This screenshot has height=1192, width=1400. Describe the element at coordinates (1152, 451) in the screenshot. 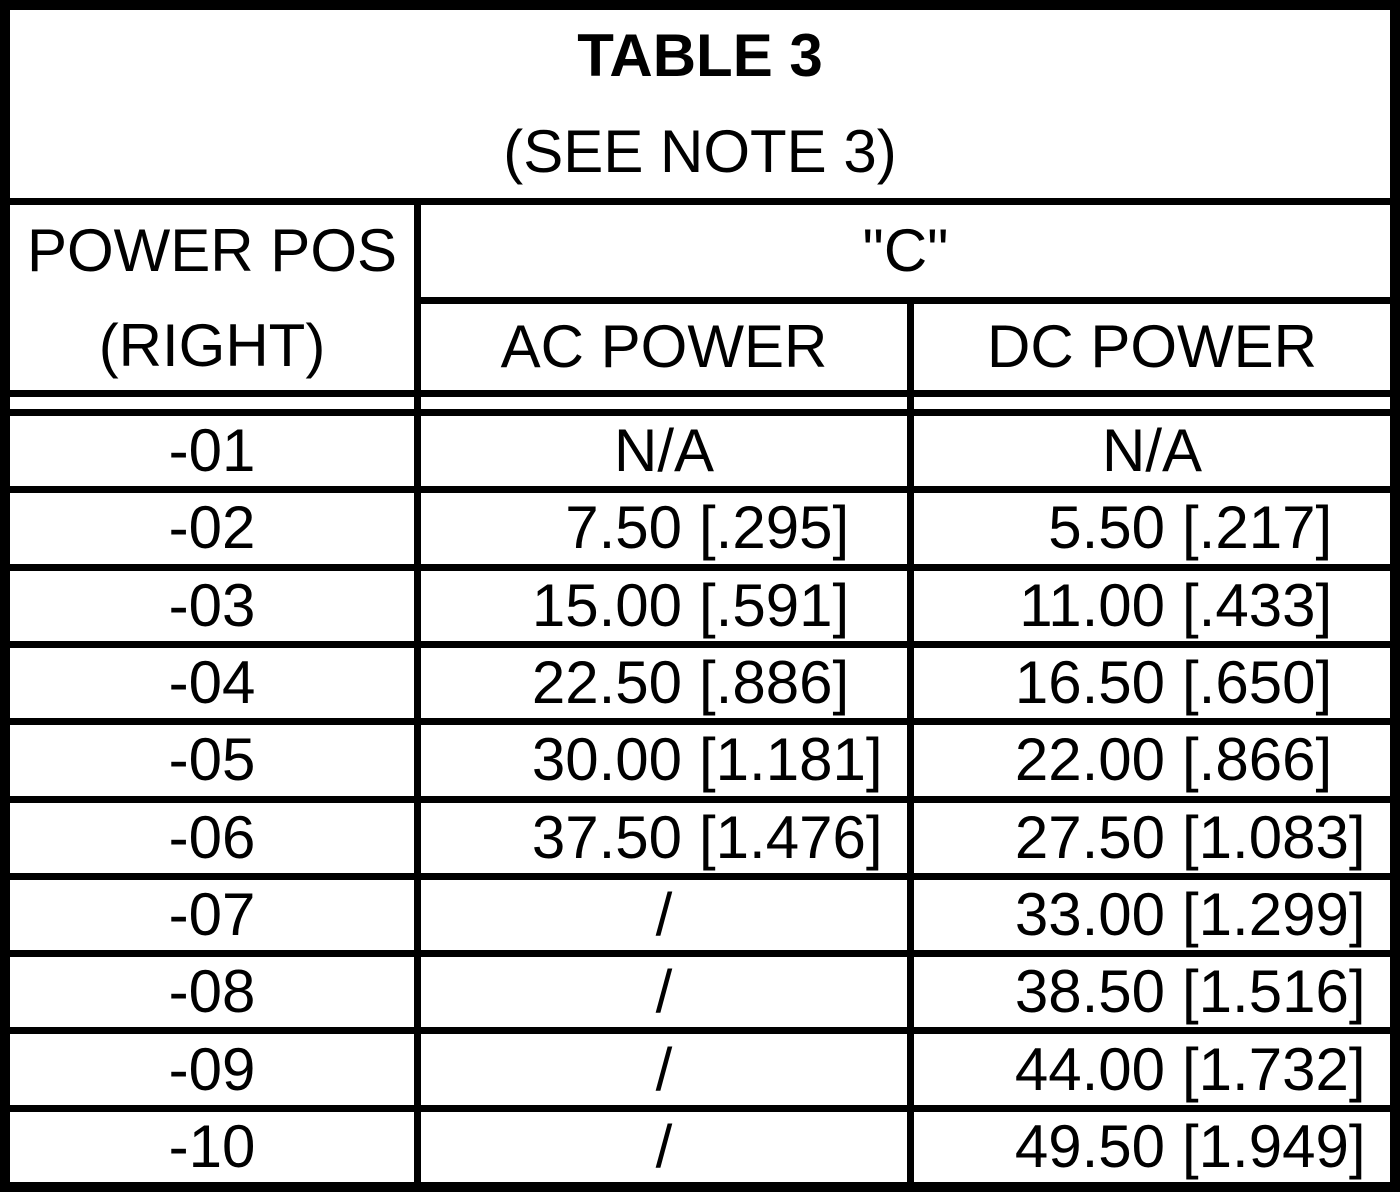

I see `dc-value-cell-row1: N/A` at that location.